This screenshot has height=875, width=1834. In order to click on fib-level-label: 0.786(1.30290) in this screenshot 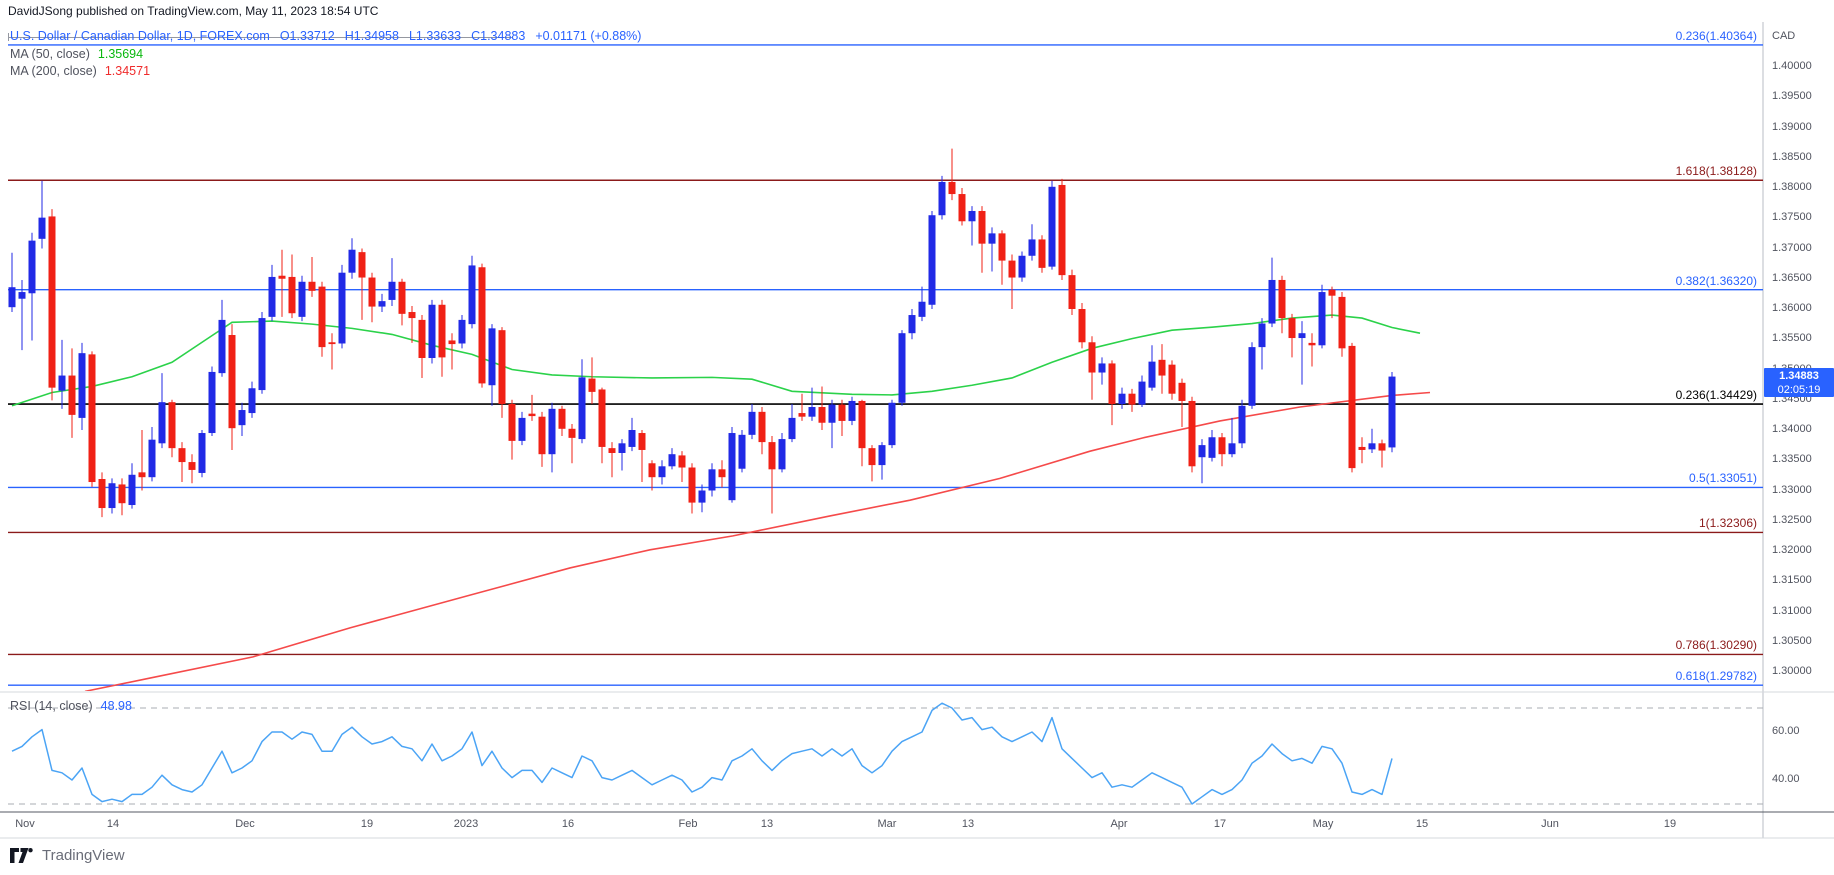, I will do `click(1716, 645)`.